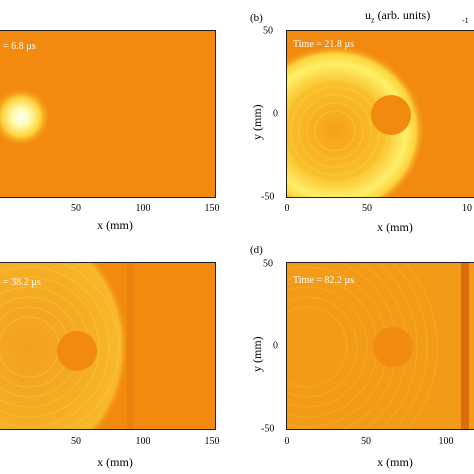 Image resolution: width=474 pixels, height=474 pixels. What do you see at coordinates (287, 208) in the screenshot?
I see `x-tick-b-0: 0` at bounding box center [287, 208].